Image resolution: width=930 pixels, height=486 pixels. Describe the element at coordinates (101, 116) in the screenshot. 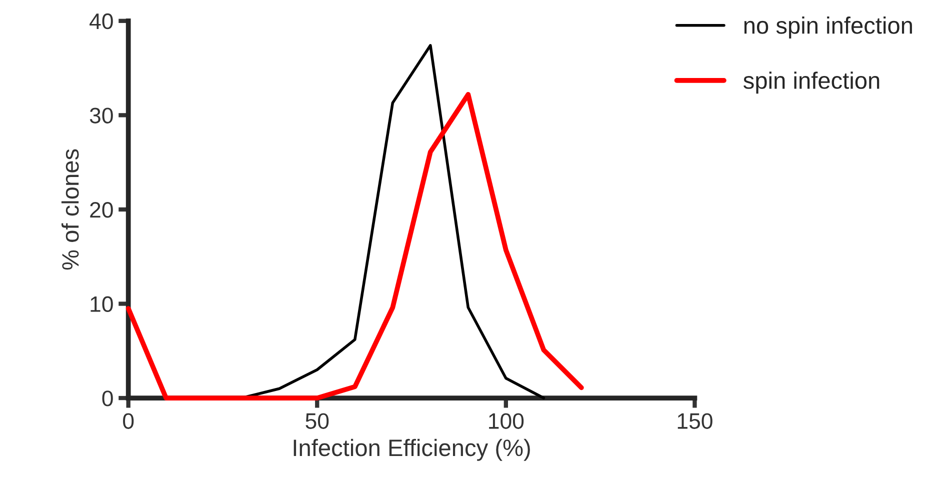

I see `y-tick-label: 30` at that location.